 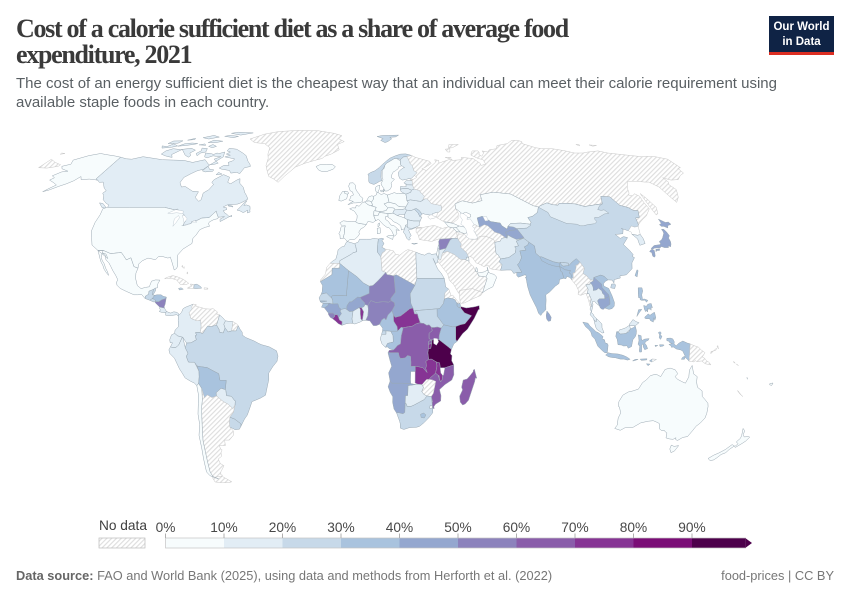 What do you see at coordinates (633, 527) in the screenshot?
I see `svg-text: 80%` at bounding box center [633, 527].